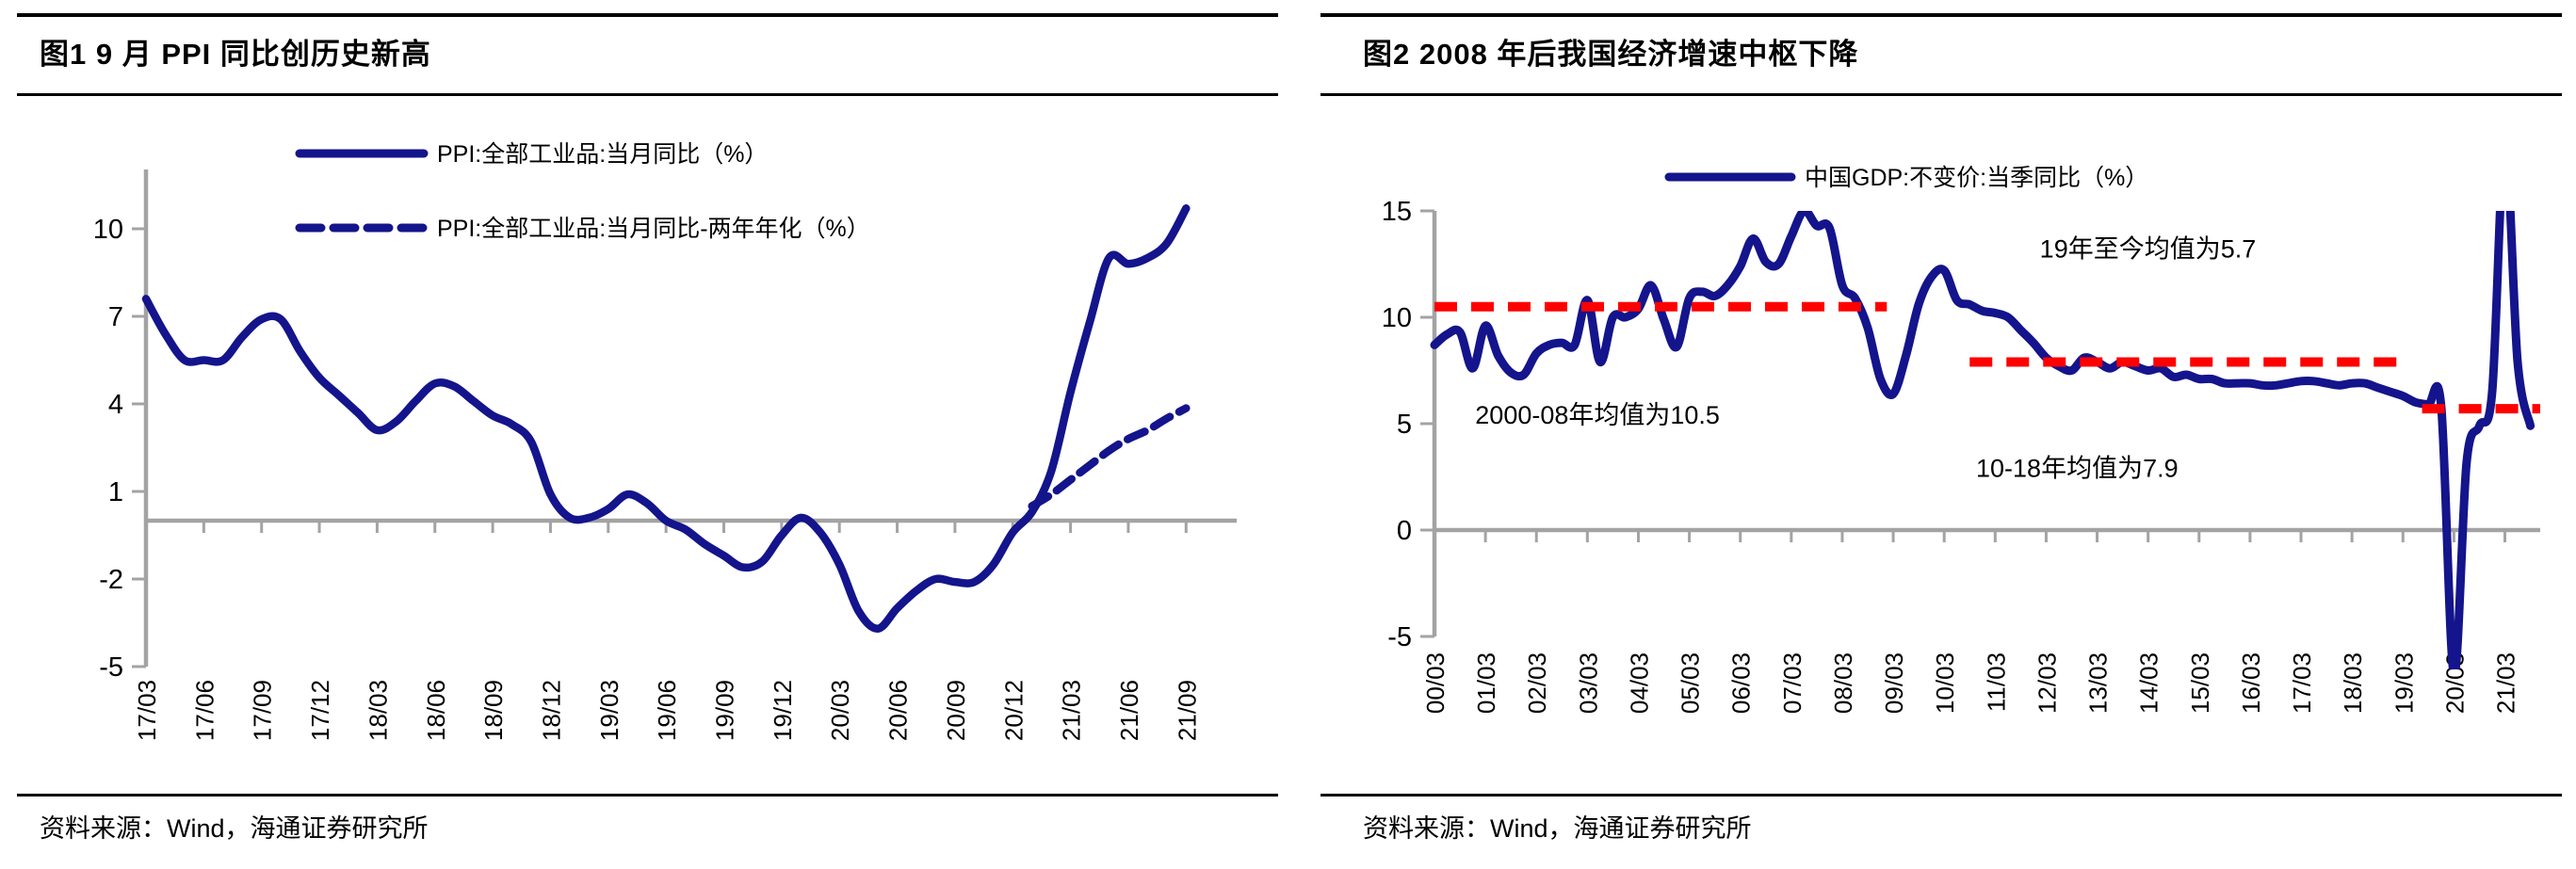 Image resolution: width=2576 pixels, height=869 pixels. I want to click on fig1-x-tick-label: 19/09, so click(725, 710).